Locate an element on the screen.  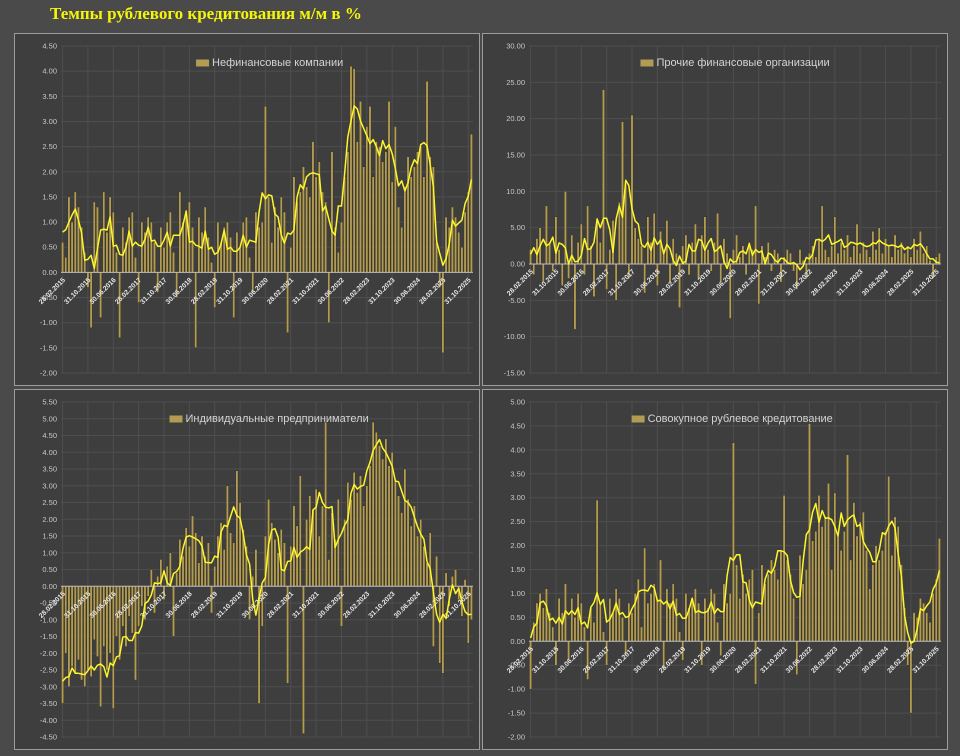
y-axis-label: 30.00 is located at coordinates (515, 46).